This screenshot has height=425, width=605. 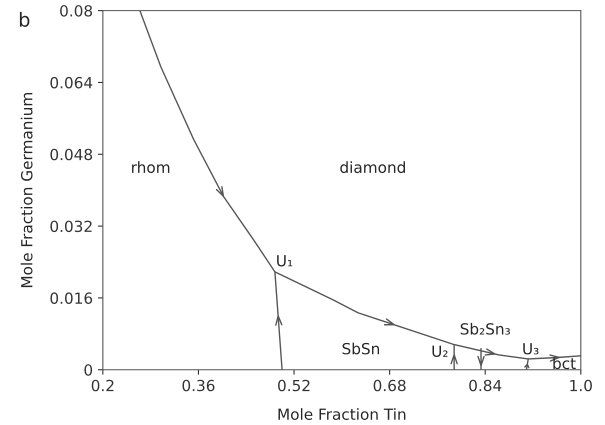 What do you see at coordinates (372, 167) in the screenshot?
I see `annotation: diamond` at bounding box center [372, 167].